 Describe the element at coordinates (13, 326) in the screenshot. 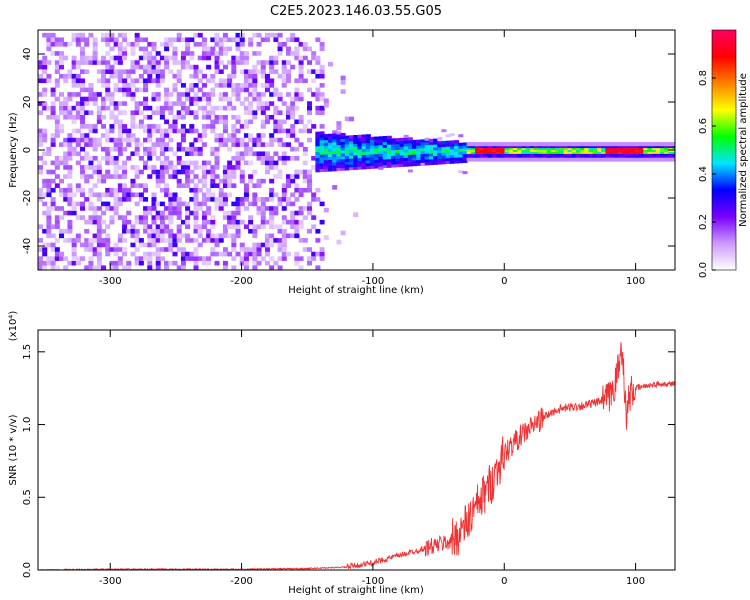

I see `snr-y-multiplier: (x10⁴)` at that location.